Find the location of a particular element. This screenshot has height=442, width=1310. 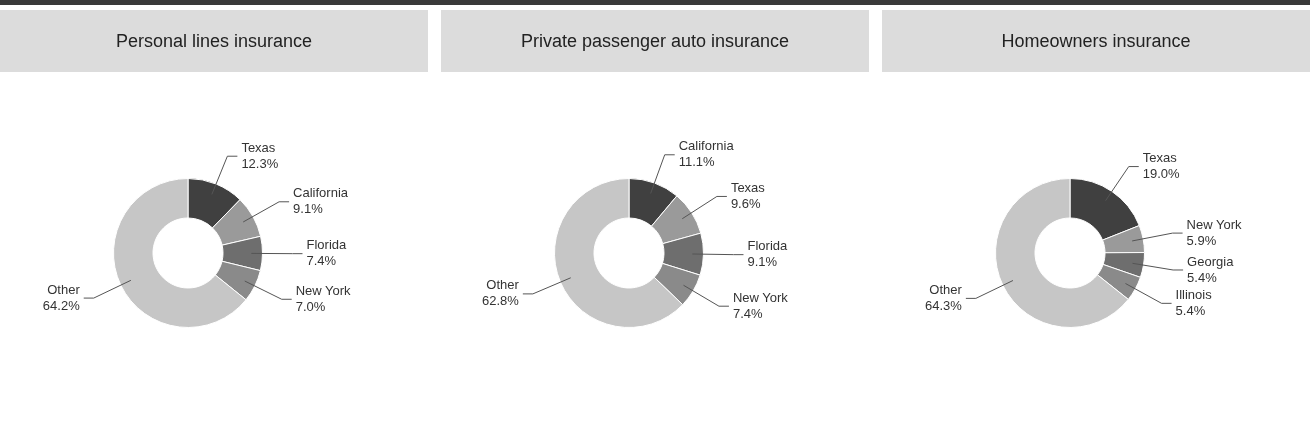

data-label: 5.9% is located at coordinates (1201, 240).